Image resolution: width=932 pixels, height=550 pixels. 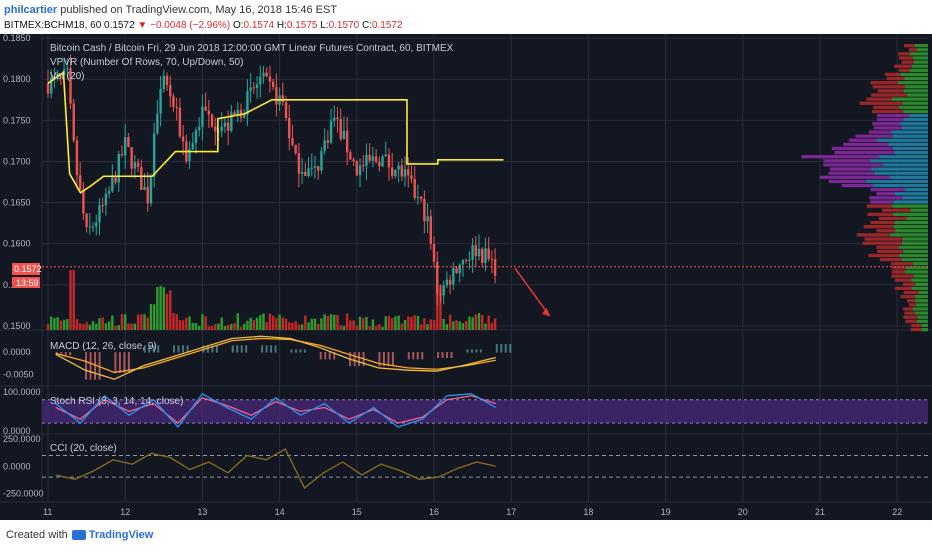 What do you see at coordinates (366, 25) in the screenshot?
I see `ohlc-c-label: C:` at bounding box center [366, 25].